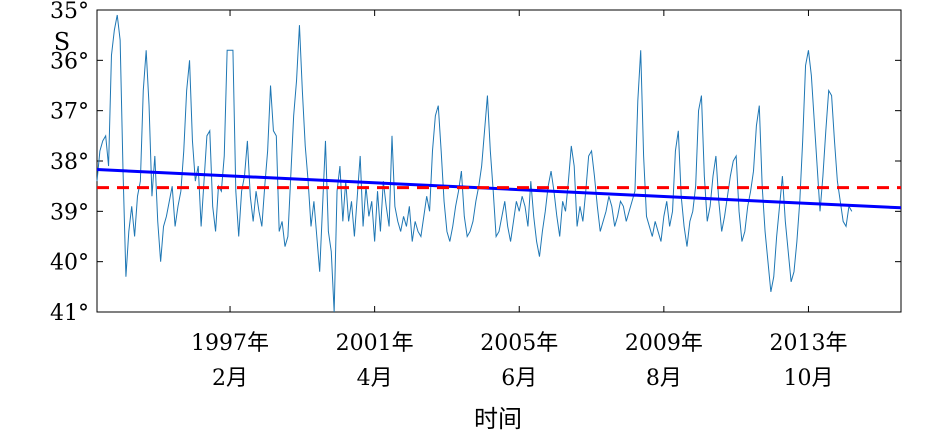 The height and width of the screenshot is (437, 945). Describe the element at coordinates (62, 42) in the screenshot. I see `y-axis-title: S` at that location.